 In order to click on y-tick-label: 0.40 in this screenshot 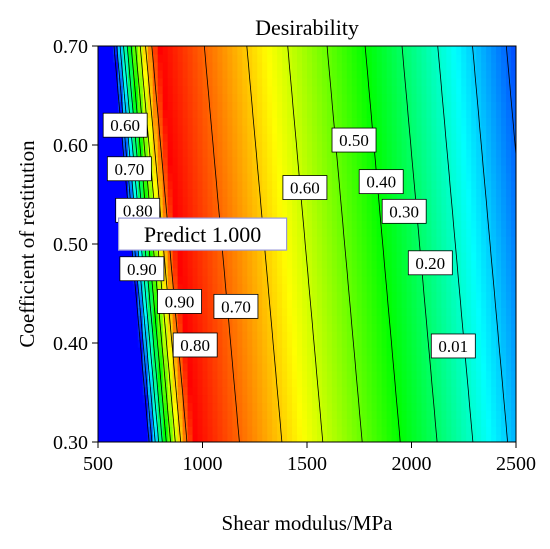, I will do `click(70, 344)`.